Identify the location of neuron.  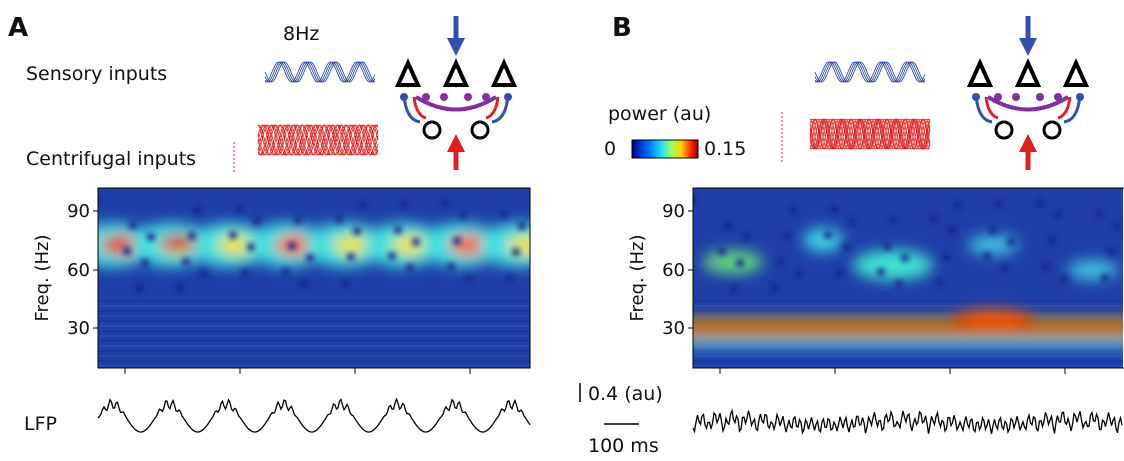
(408, 72).